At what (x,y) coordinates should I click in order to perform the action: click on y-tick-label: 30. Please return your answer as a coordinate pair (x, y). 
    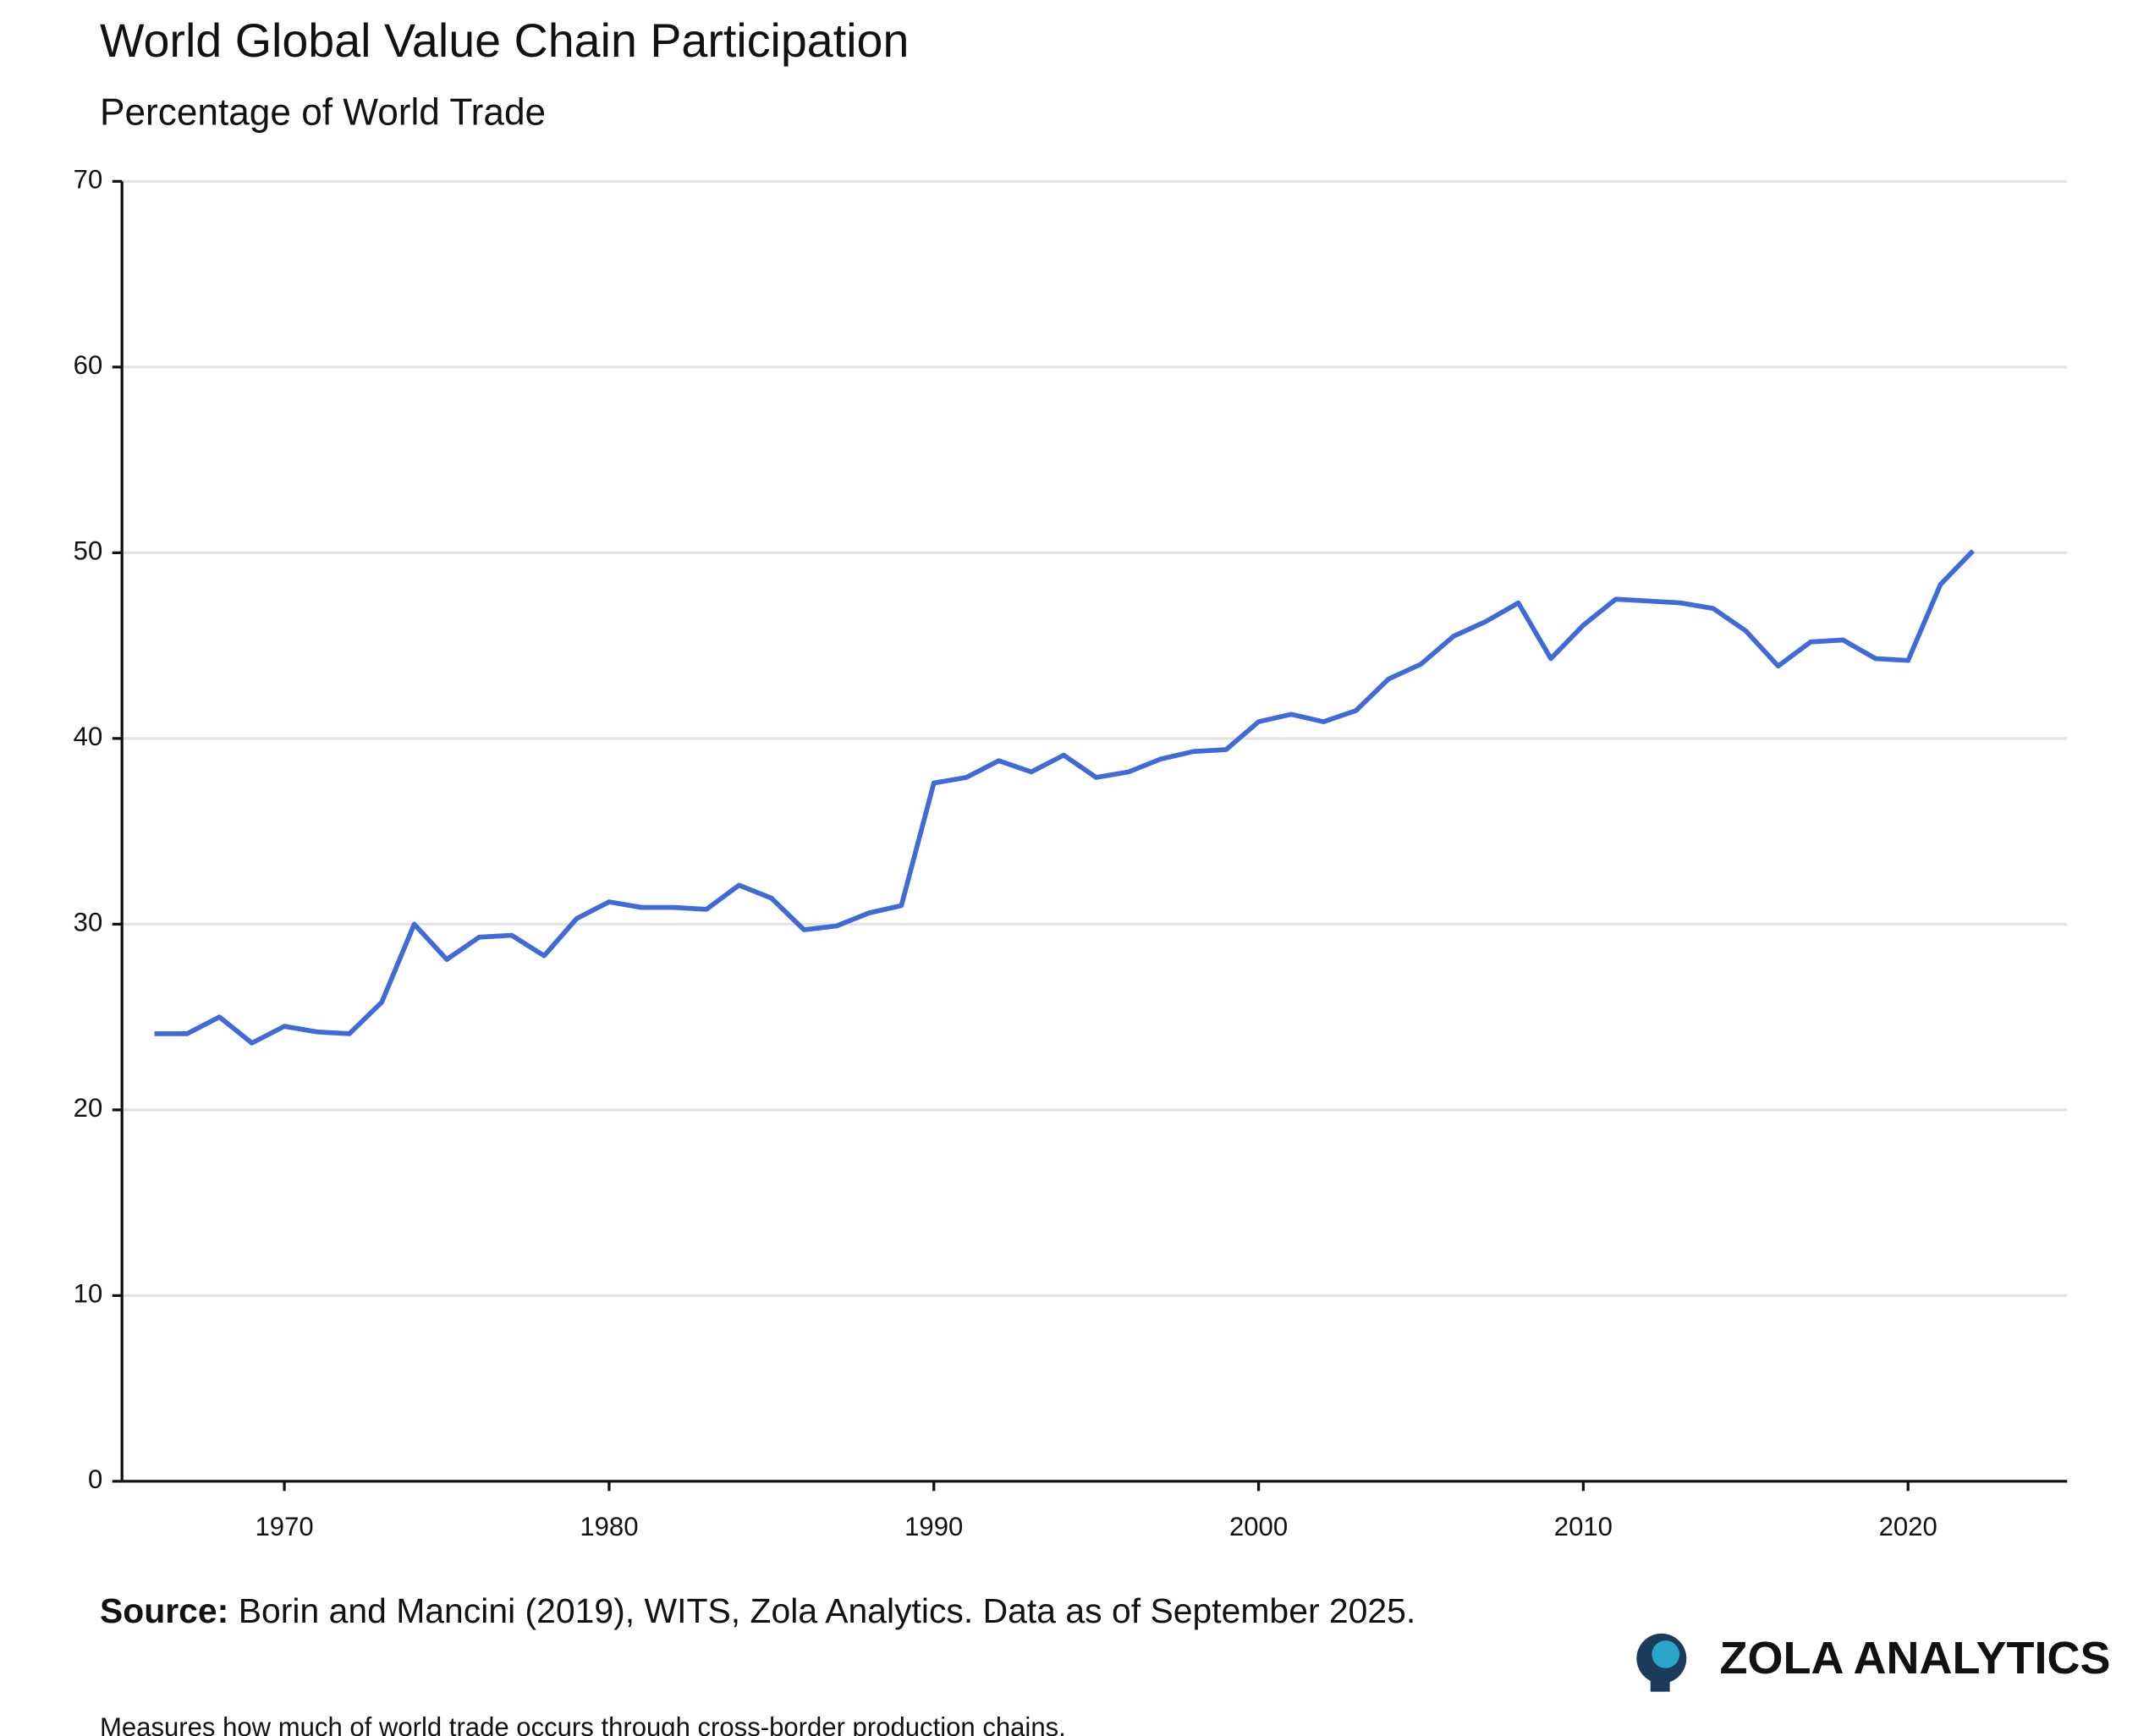
    Looking at the image, I should click on (88, 922).